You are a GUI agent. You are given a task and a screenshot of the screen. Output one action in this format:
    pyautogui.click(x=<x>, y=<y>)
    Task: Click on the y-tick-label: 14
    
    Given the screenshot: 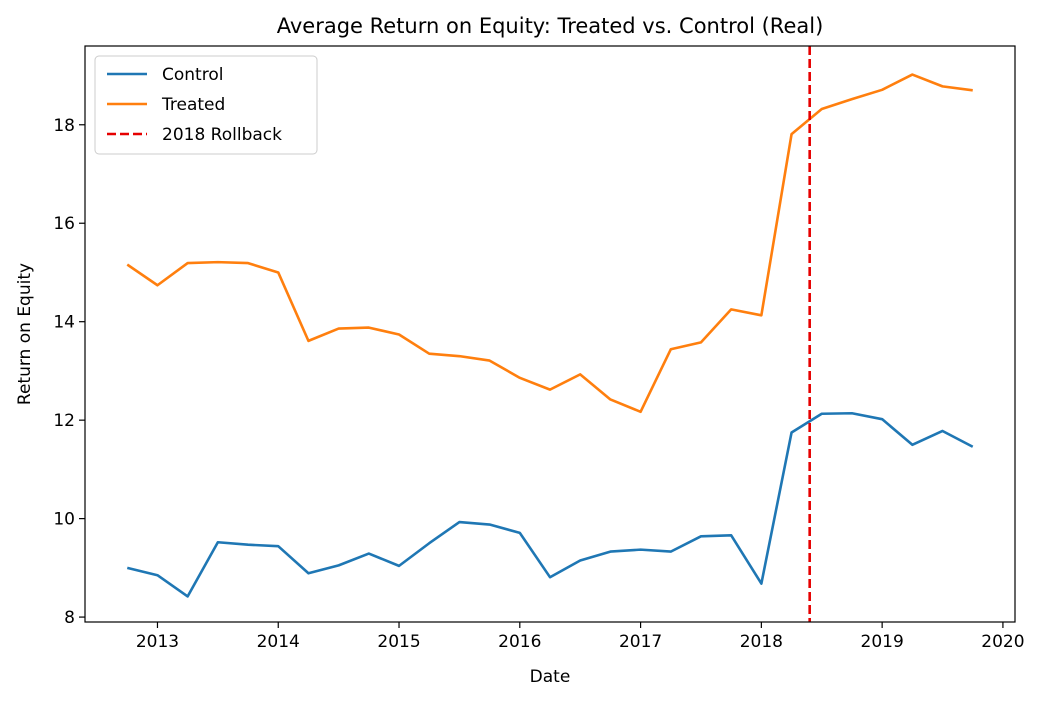 What is the action you would take?
    pyautogui.click(x=64, y=323)
    